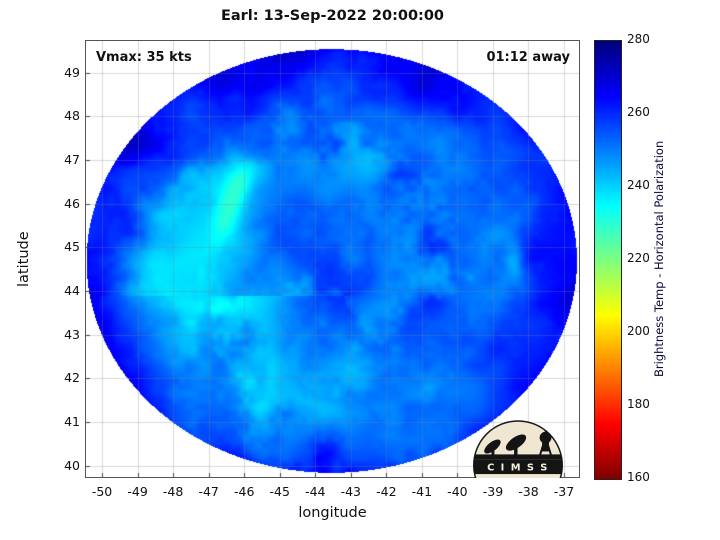 This screenshot has width=720, height=540. I want to click on cimss-logo-graphic: C I M S S, so click(518, 449).